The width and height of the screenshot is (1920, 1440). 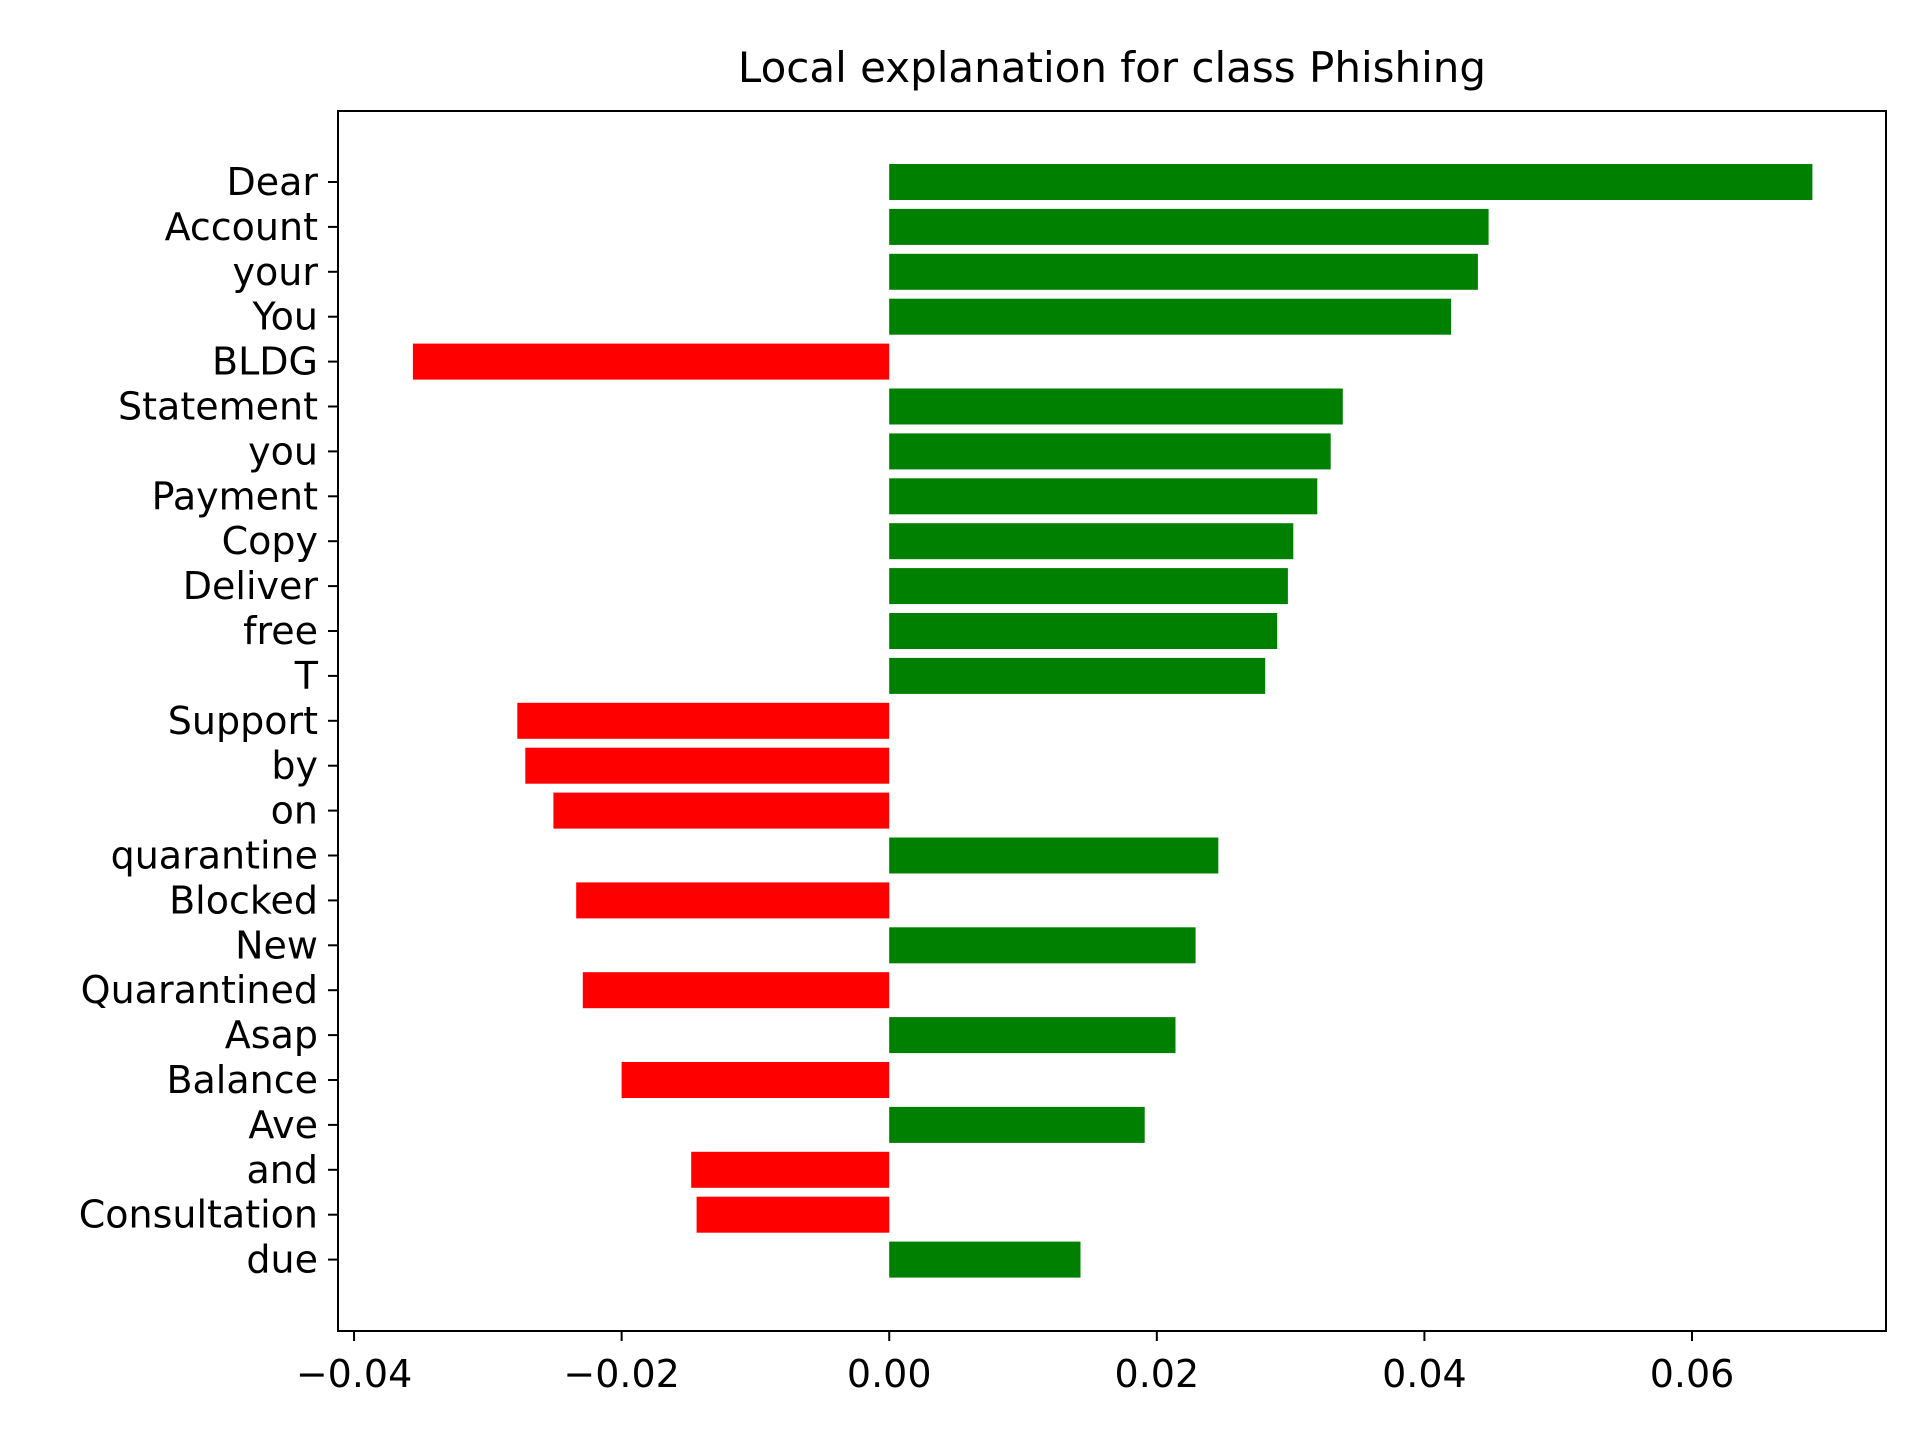 I want to click on bar-t, so click(x=1077, y=675).